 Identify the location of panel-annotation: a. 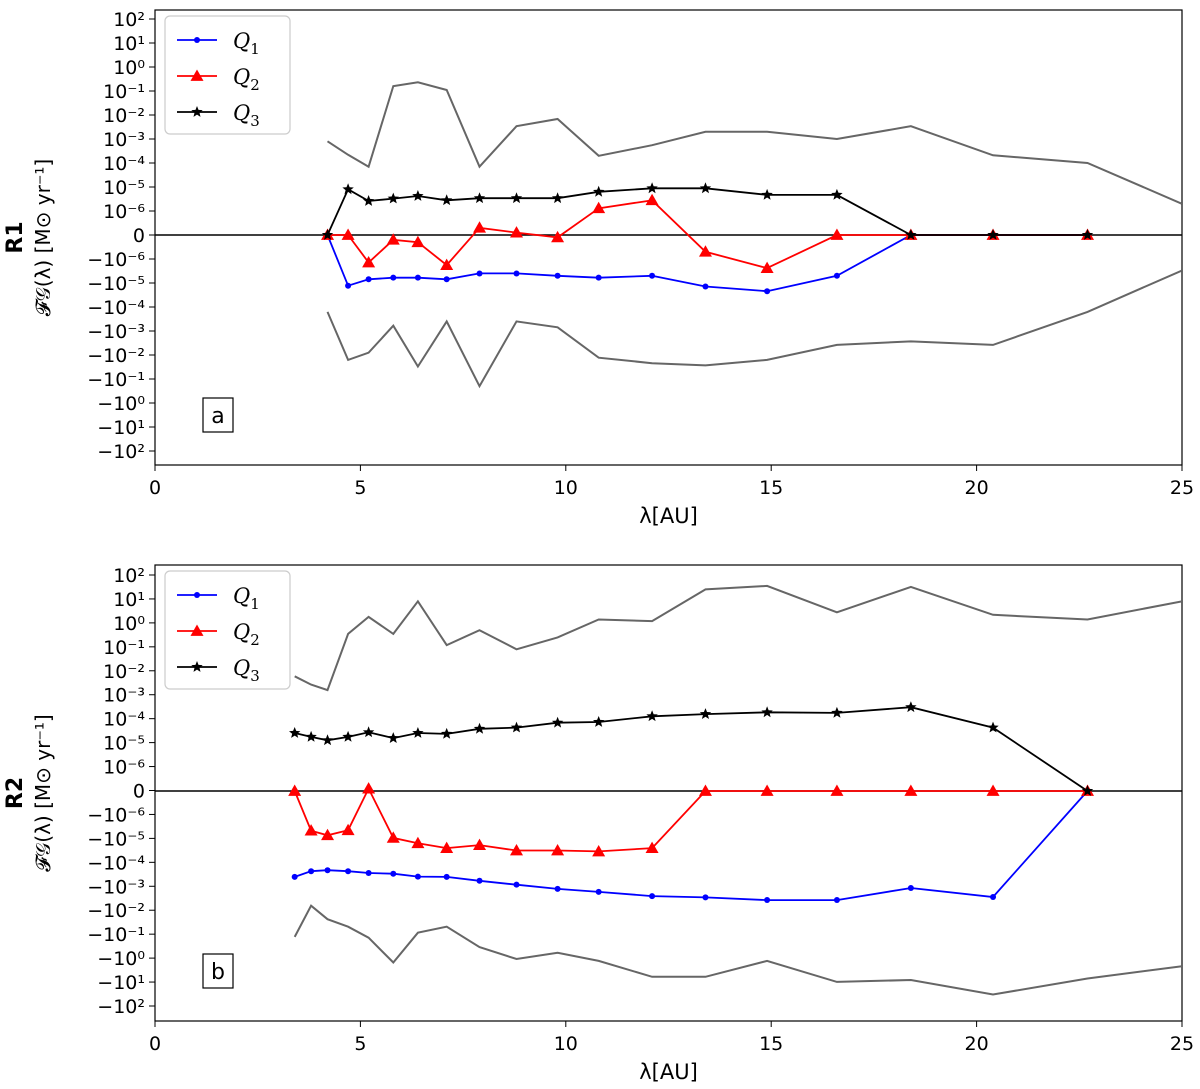
(218, 415).